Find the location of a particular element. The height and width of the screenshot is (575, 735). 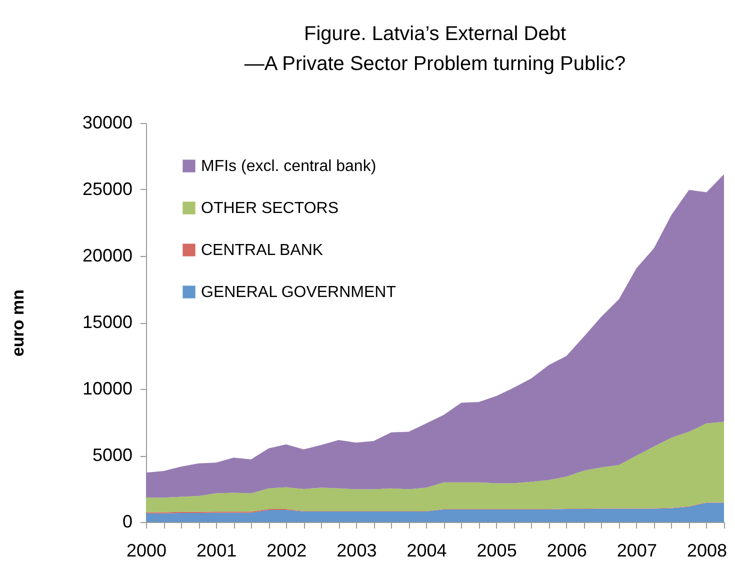

y-tick-label: 15000 is located at coordinates (107, 322).